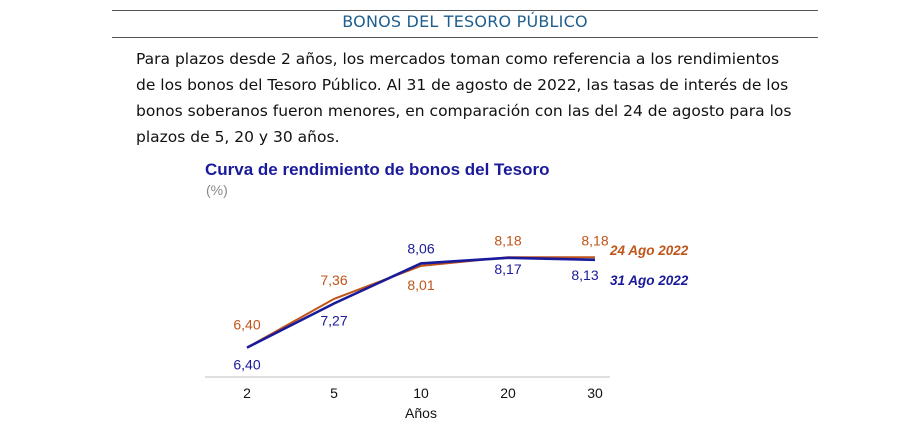  Describe the element at coordinates (333, 320) in the screenshot. I see `data-label-31-ago-5: 7,27` at that location.